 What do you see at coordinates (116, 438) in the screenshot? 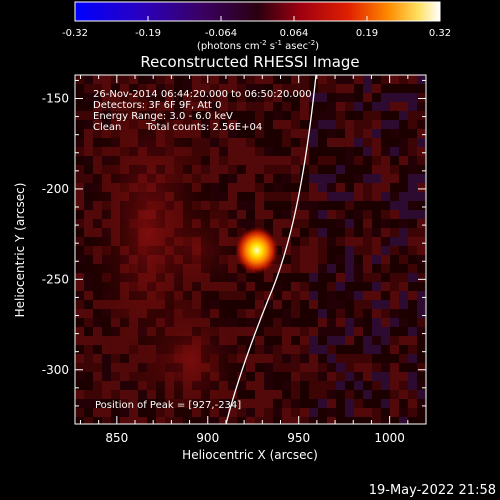
I see `x-tick-label: 850` at bounding box center [116, 438].